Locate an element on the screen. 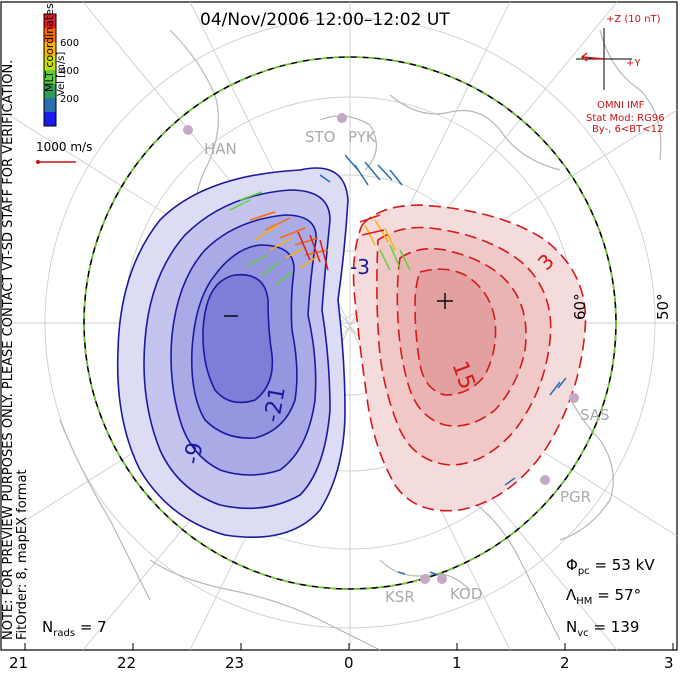 The width and height of the screenshot is (680, 674). coord-label: MLT coordinates is located at coordinates (49, 47).